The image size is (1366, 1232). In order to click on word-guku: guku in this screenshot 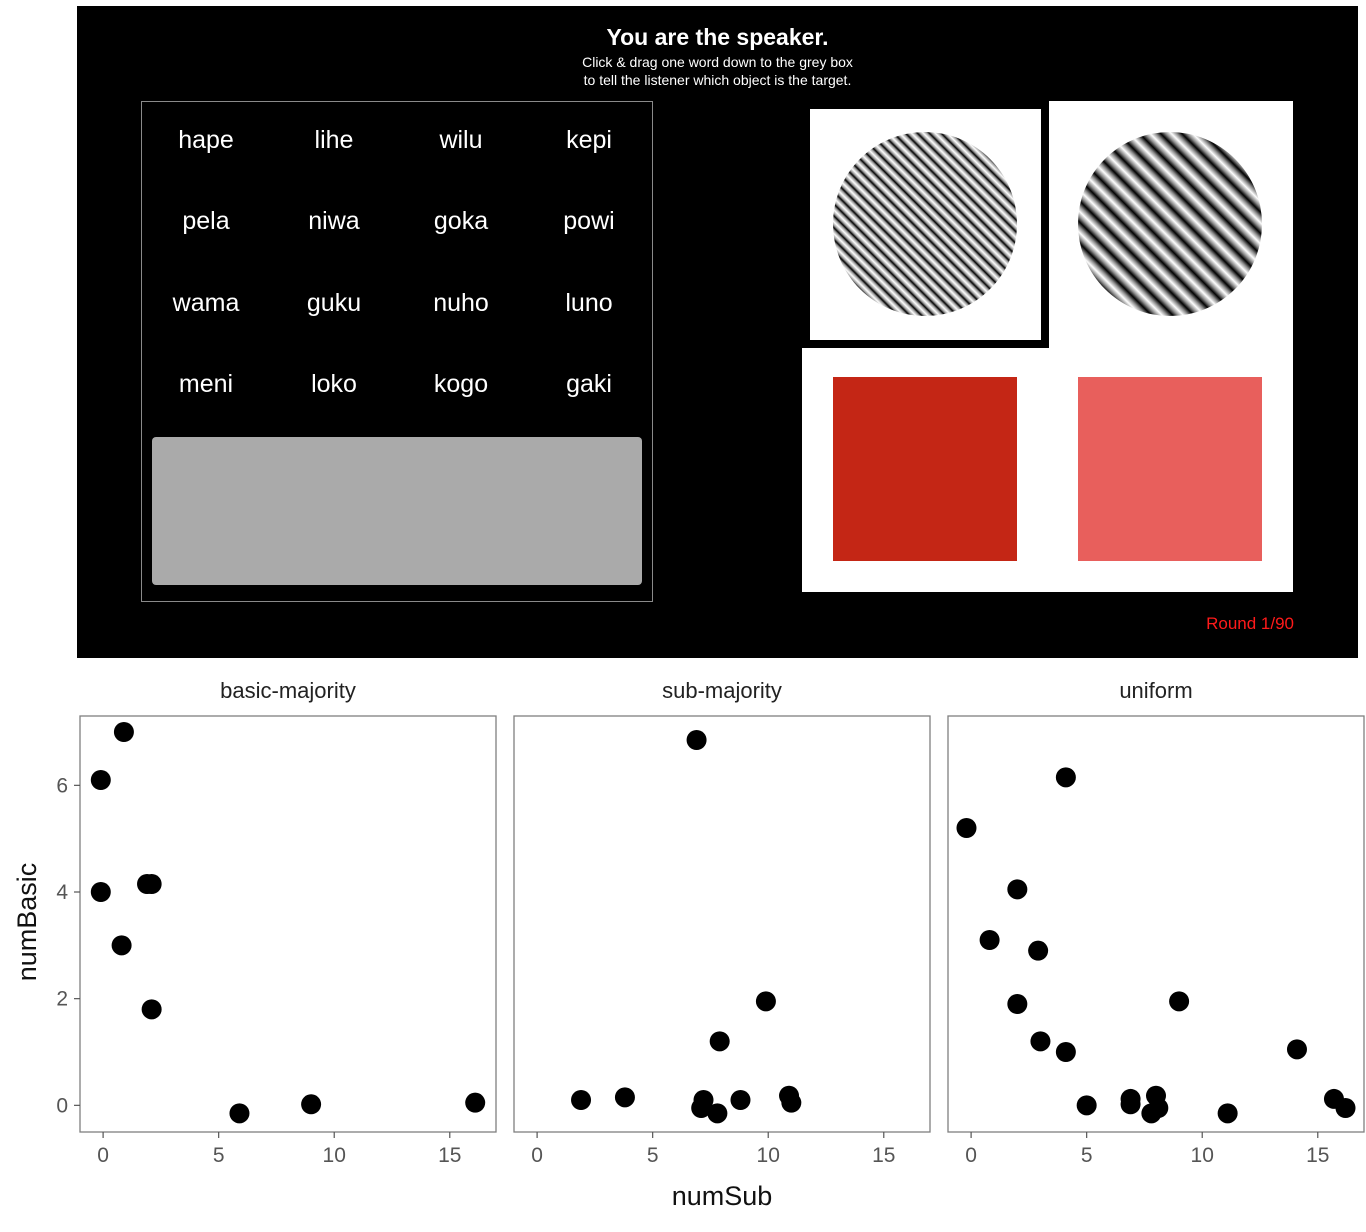, I will do `click(334, 303)`.